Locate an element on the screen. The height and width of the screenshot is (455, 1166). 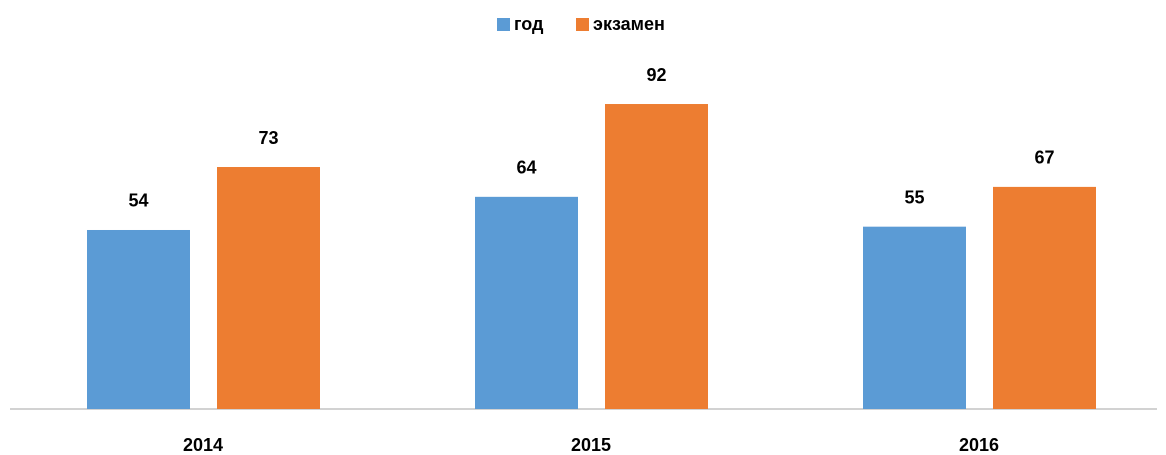
data-label: 92 is located at coordinates (656, 75).